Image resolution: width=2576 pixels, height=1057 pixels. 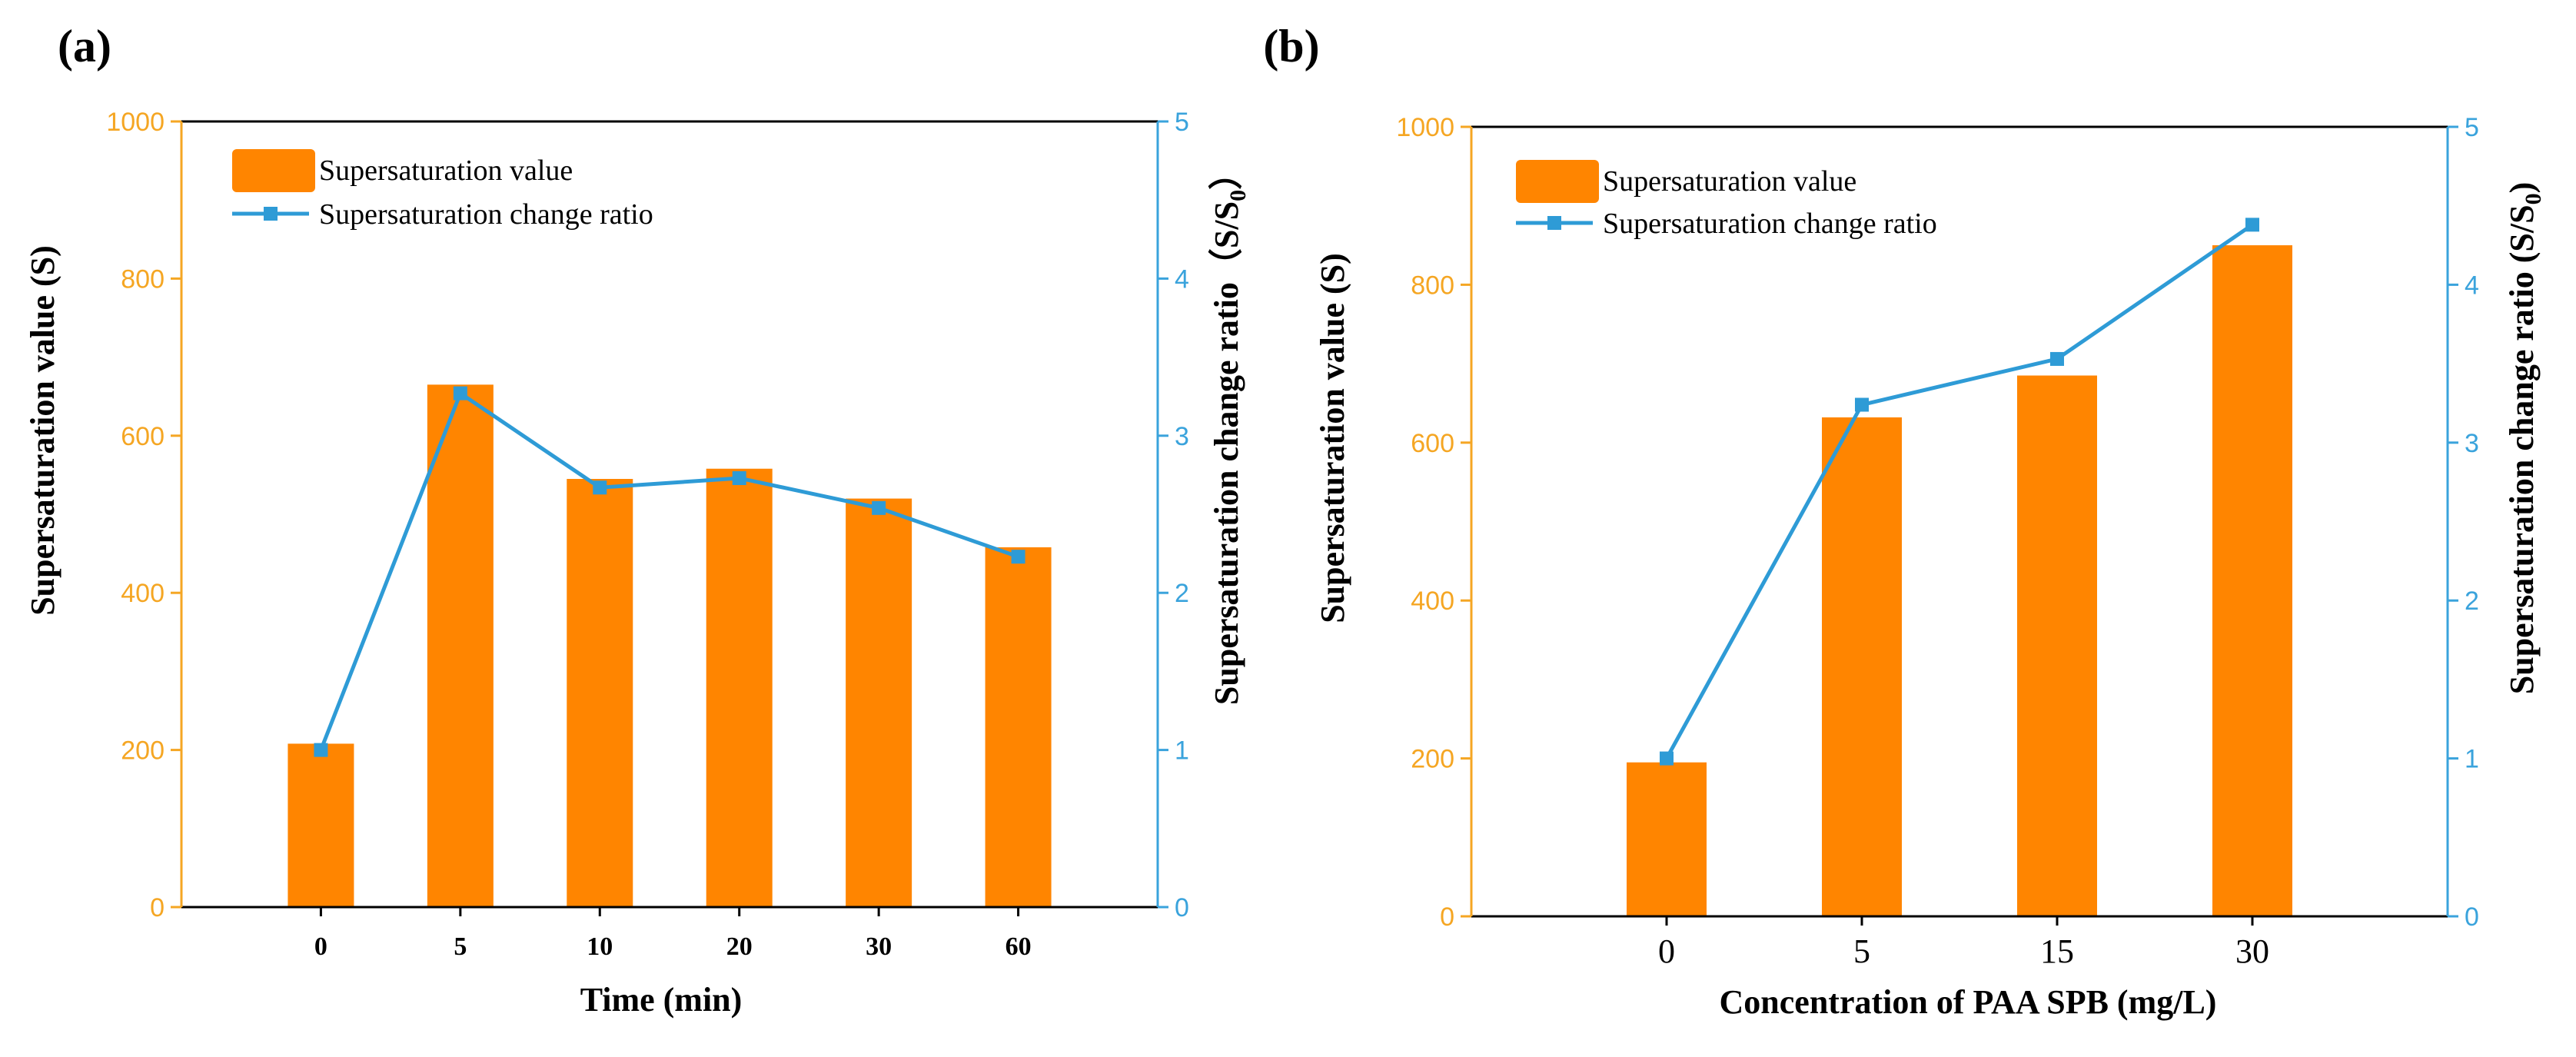 What do you see at coordinates (2522, 188) in the screenshot?
I see `y2-axis-title-end: )` at bounding box center [2522, 188].